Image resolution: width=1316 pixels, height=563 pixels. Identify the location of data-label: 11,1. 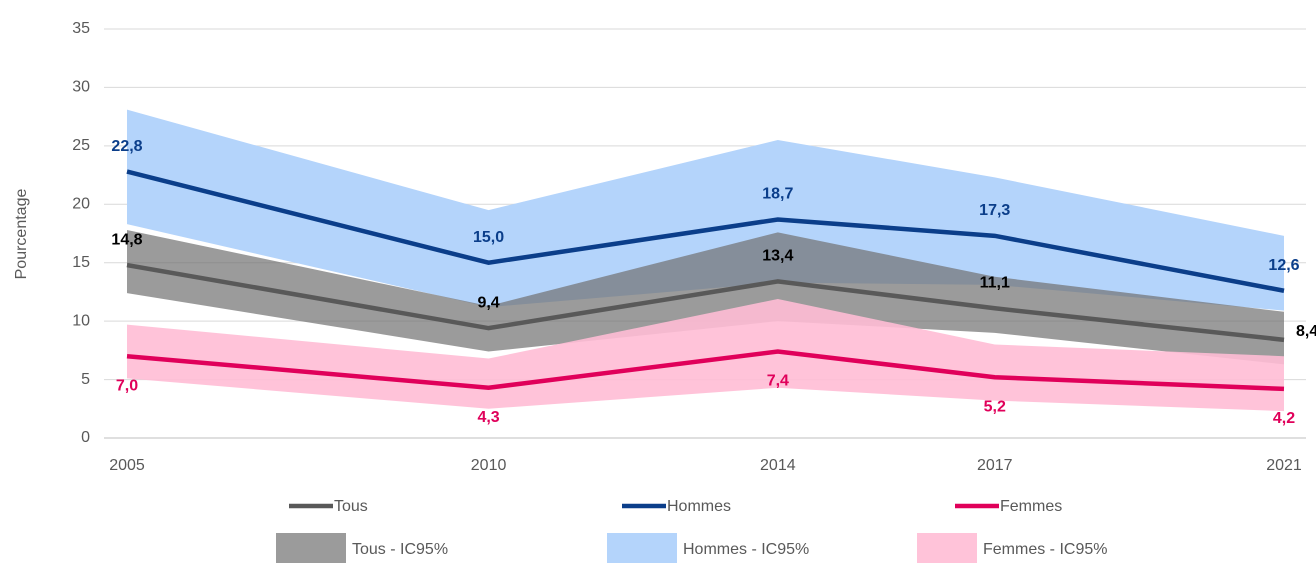
(995, 283).